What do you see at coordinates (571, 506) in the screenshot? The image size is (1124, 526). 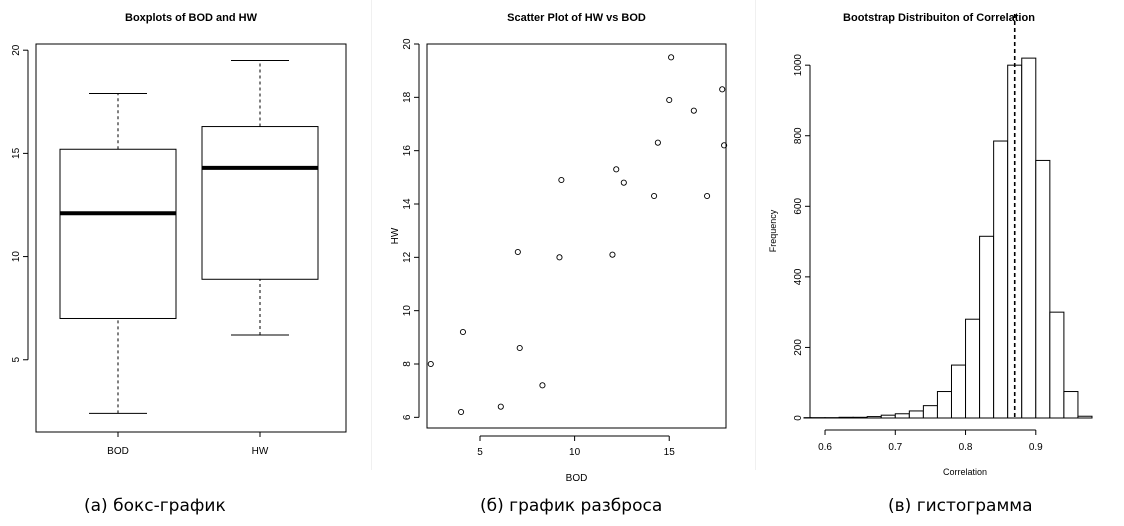 I see `caption-scatter: (б) график разброса` at bounding box center [571, 506].